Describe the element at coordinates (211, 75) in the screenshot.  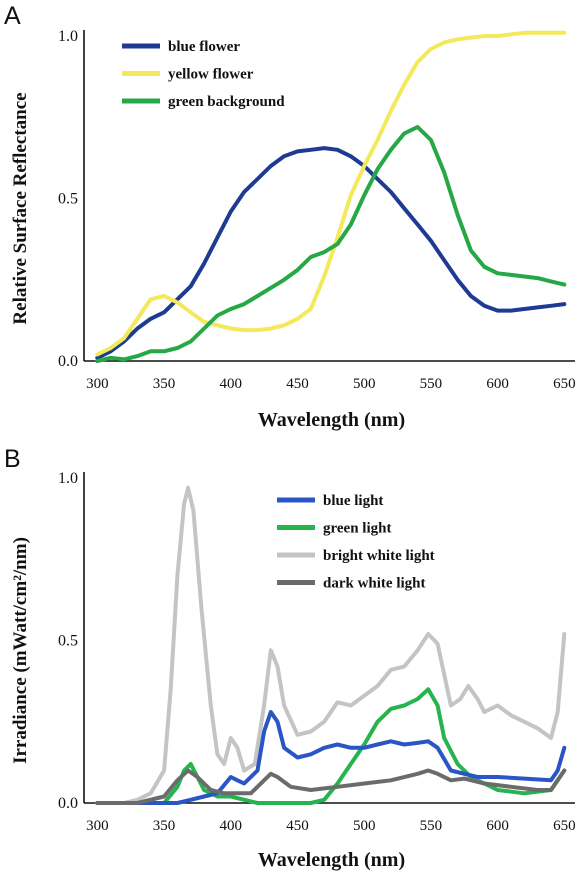
I see `legend-label-yellow-flower: yellow flower` at that location.